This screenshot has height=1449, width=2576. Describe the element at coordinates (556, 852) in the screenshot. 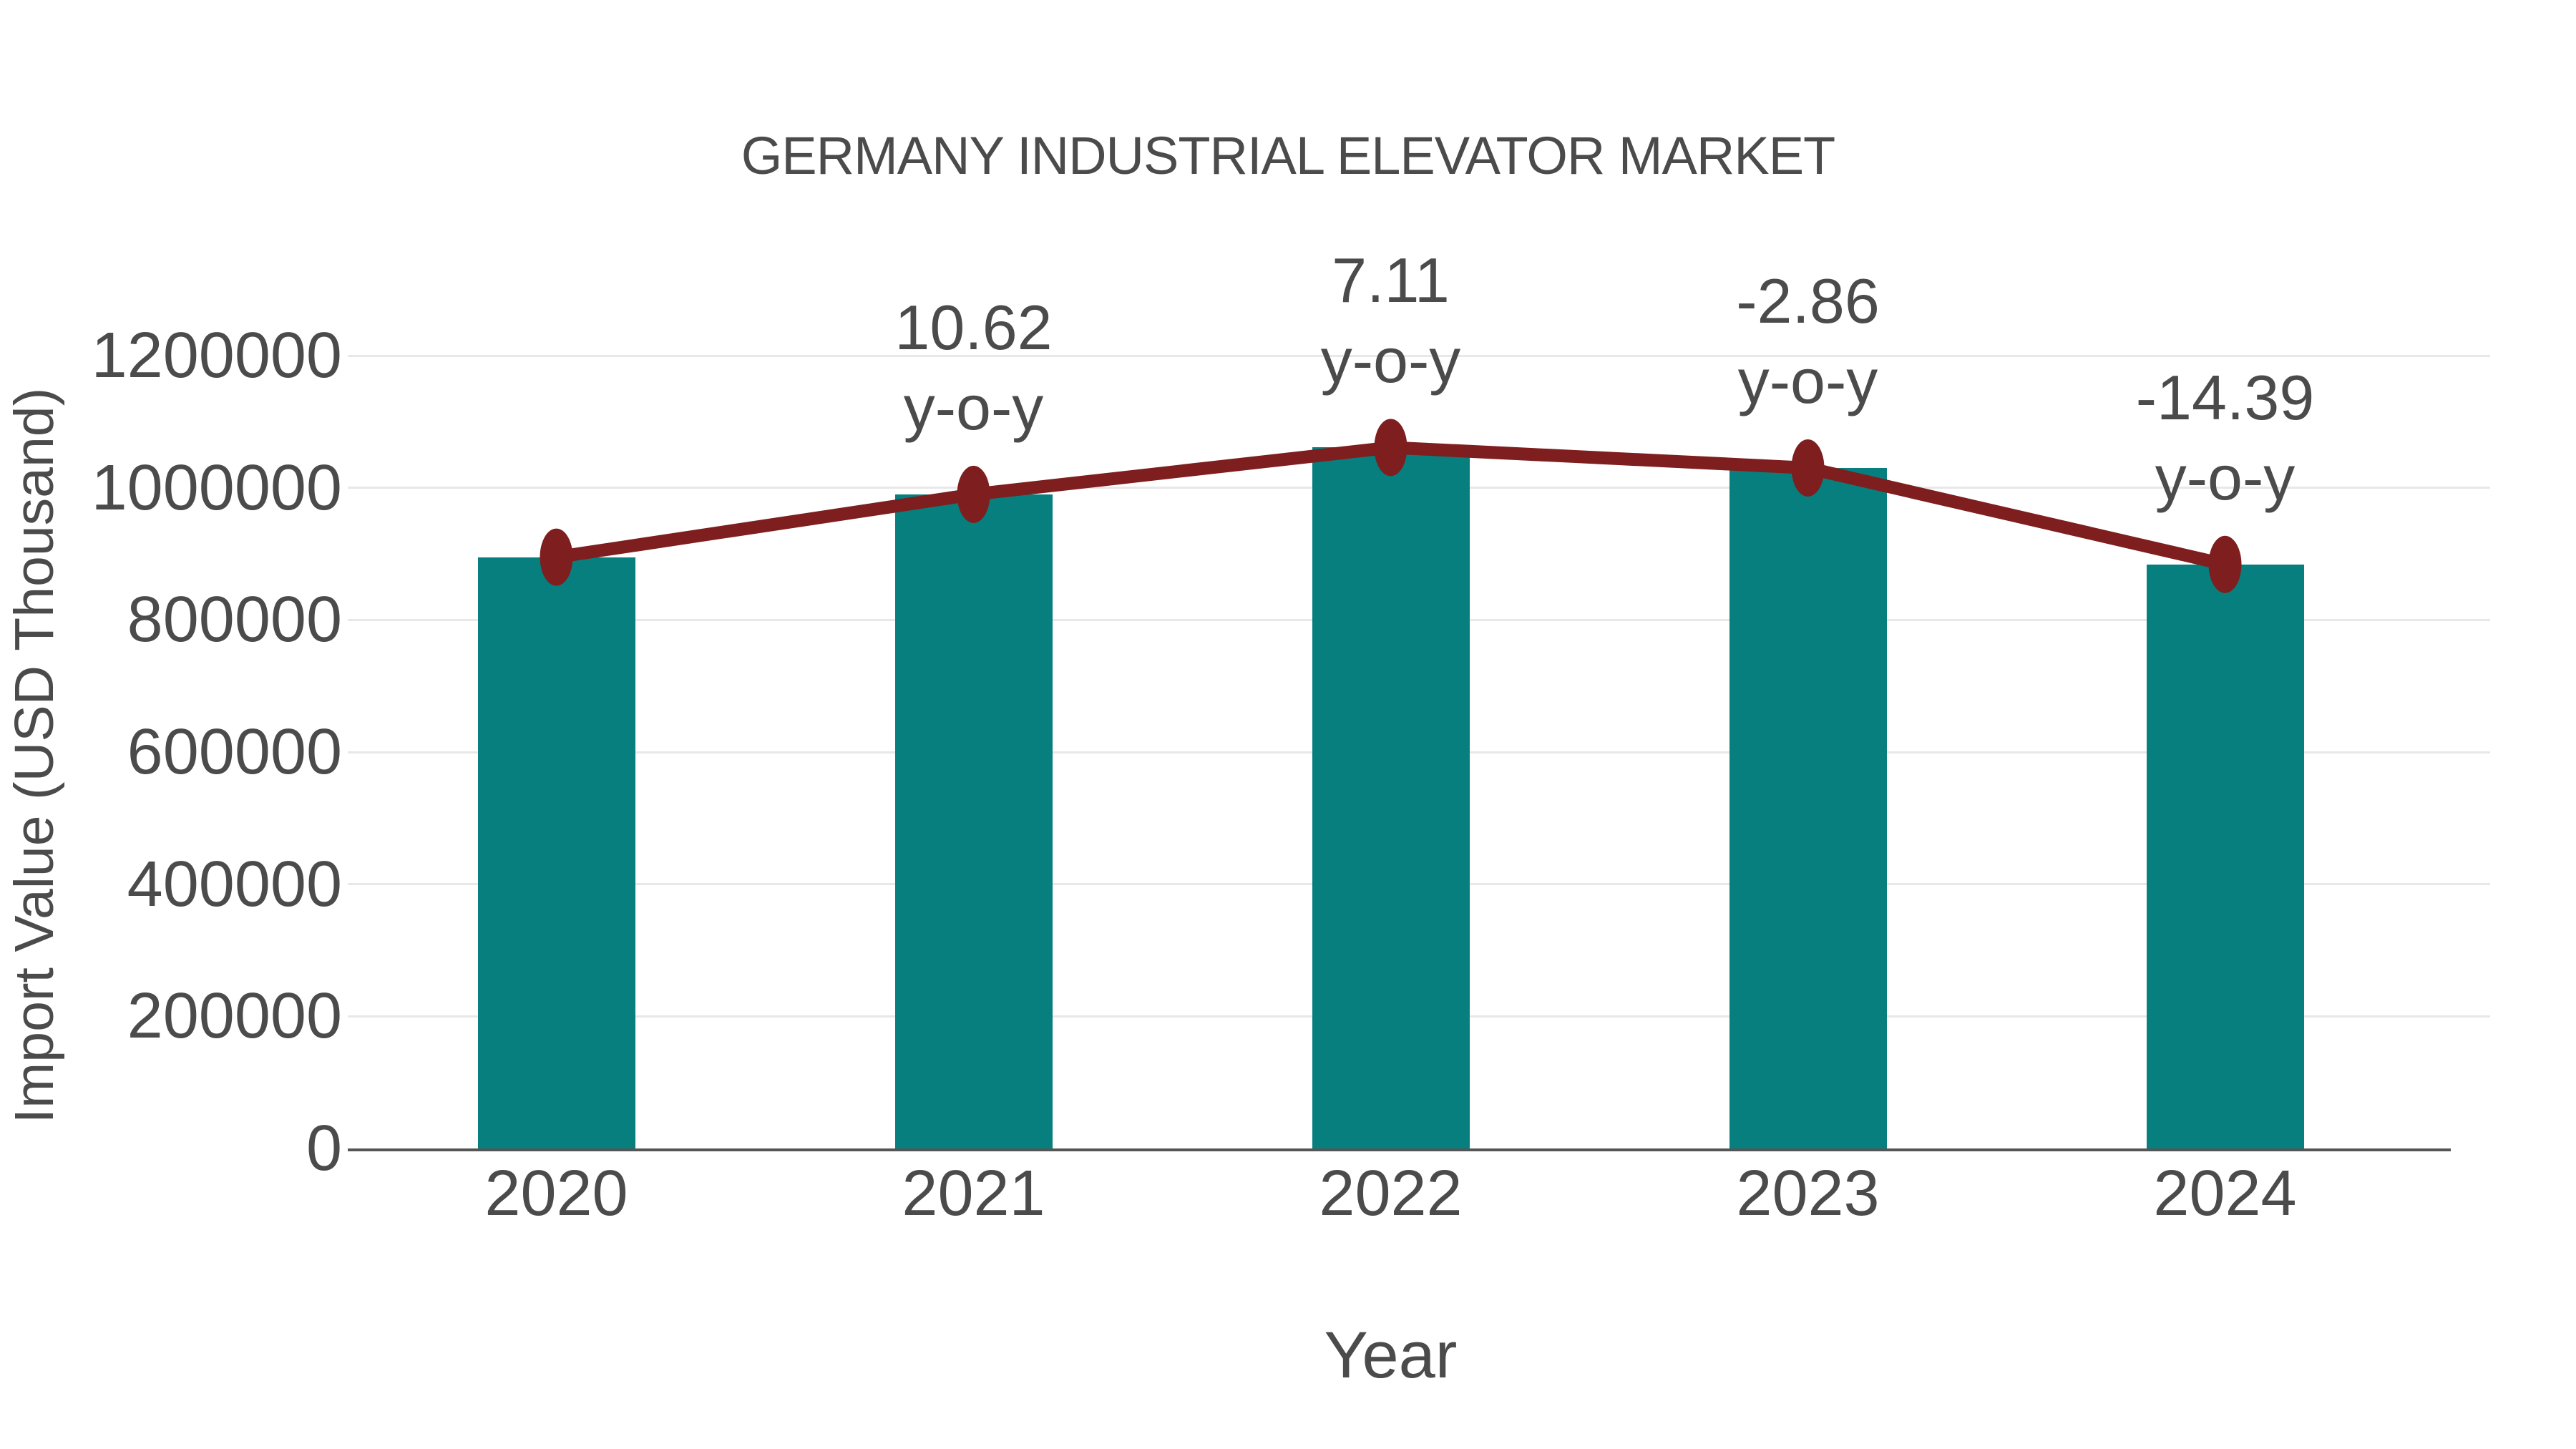

I see `bar-2020` at that location.